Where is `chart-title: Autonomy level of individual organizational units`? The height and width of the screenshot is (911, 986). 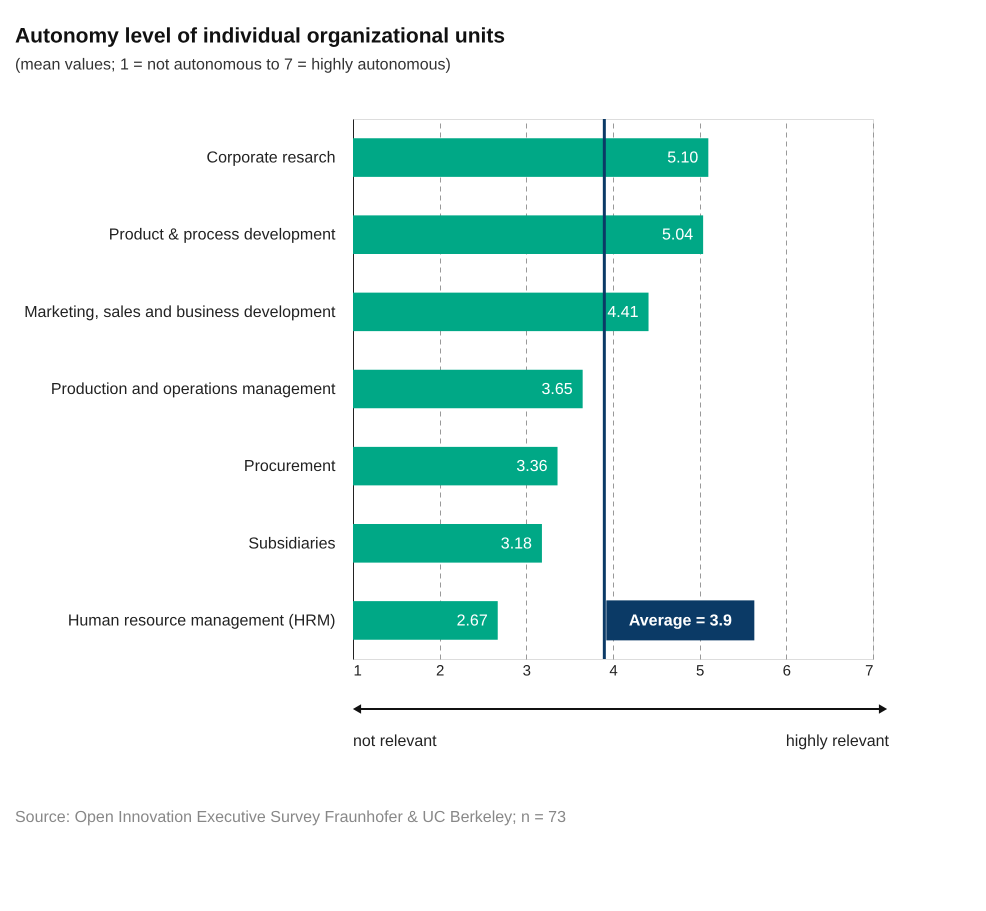
chart-title: Autonomy level of individual organizational units is located at coordinates (260, 36).